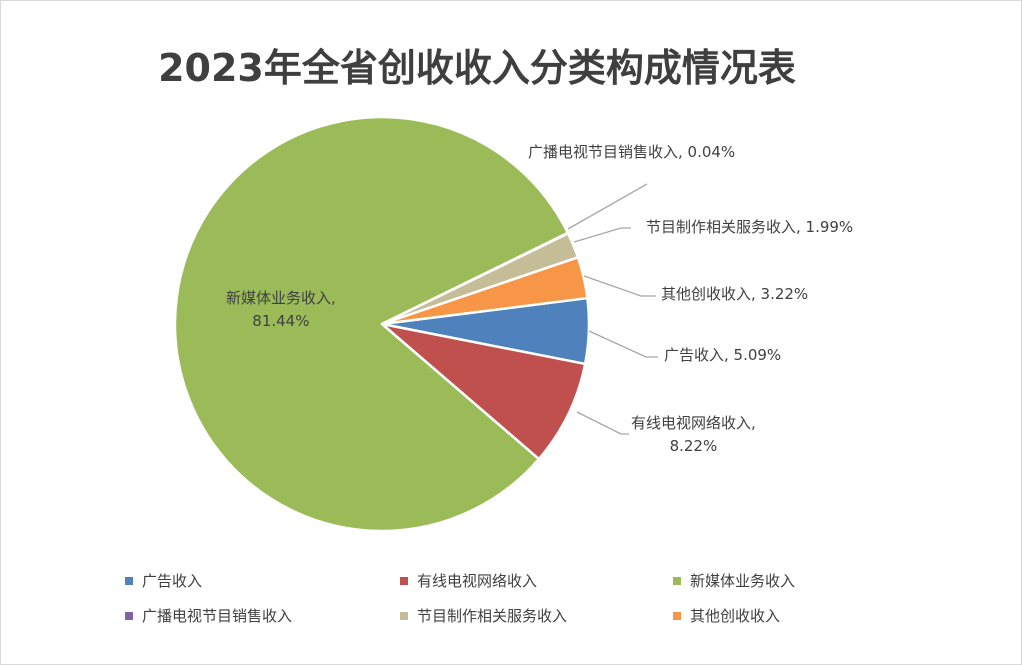 The image size is (1022, 665). Describe the element at coordinates (735, 294) in the screenshot. I see `data-label-other: 其他创收收入, 3.22%` at that location.